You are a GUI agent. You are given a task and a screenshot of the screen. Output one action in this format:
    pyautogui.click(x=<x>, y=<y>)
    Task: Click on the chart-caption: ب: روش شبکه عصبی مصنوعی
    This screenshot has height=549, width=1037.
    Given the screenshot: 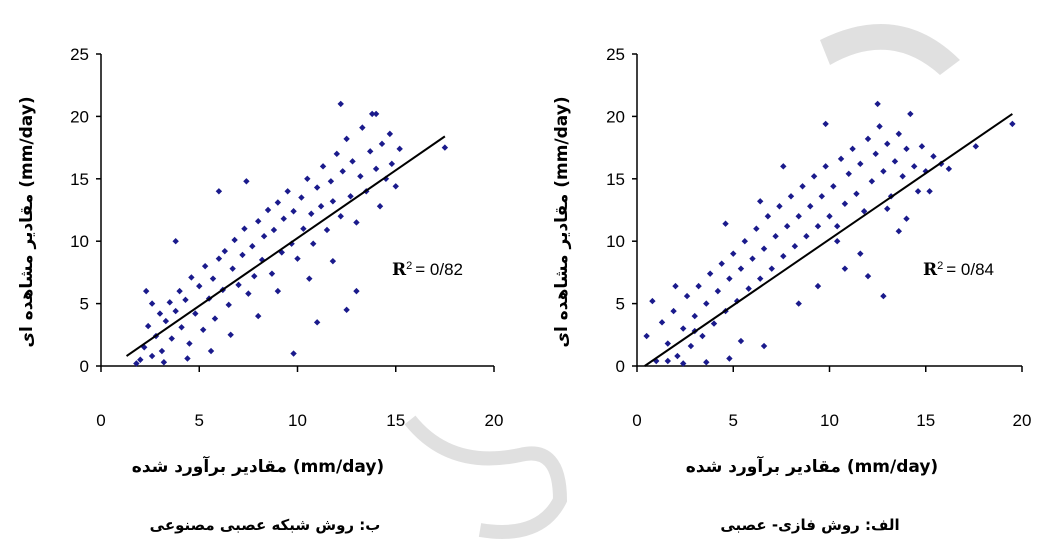 What is the action you would take?
    pyautogui.click(x=265, y=525)
    